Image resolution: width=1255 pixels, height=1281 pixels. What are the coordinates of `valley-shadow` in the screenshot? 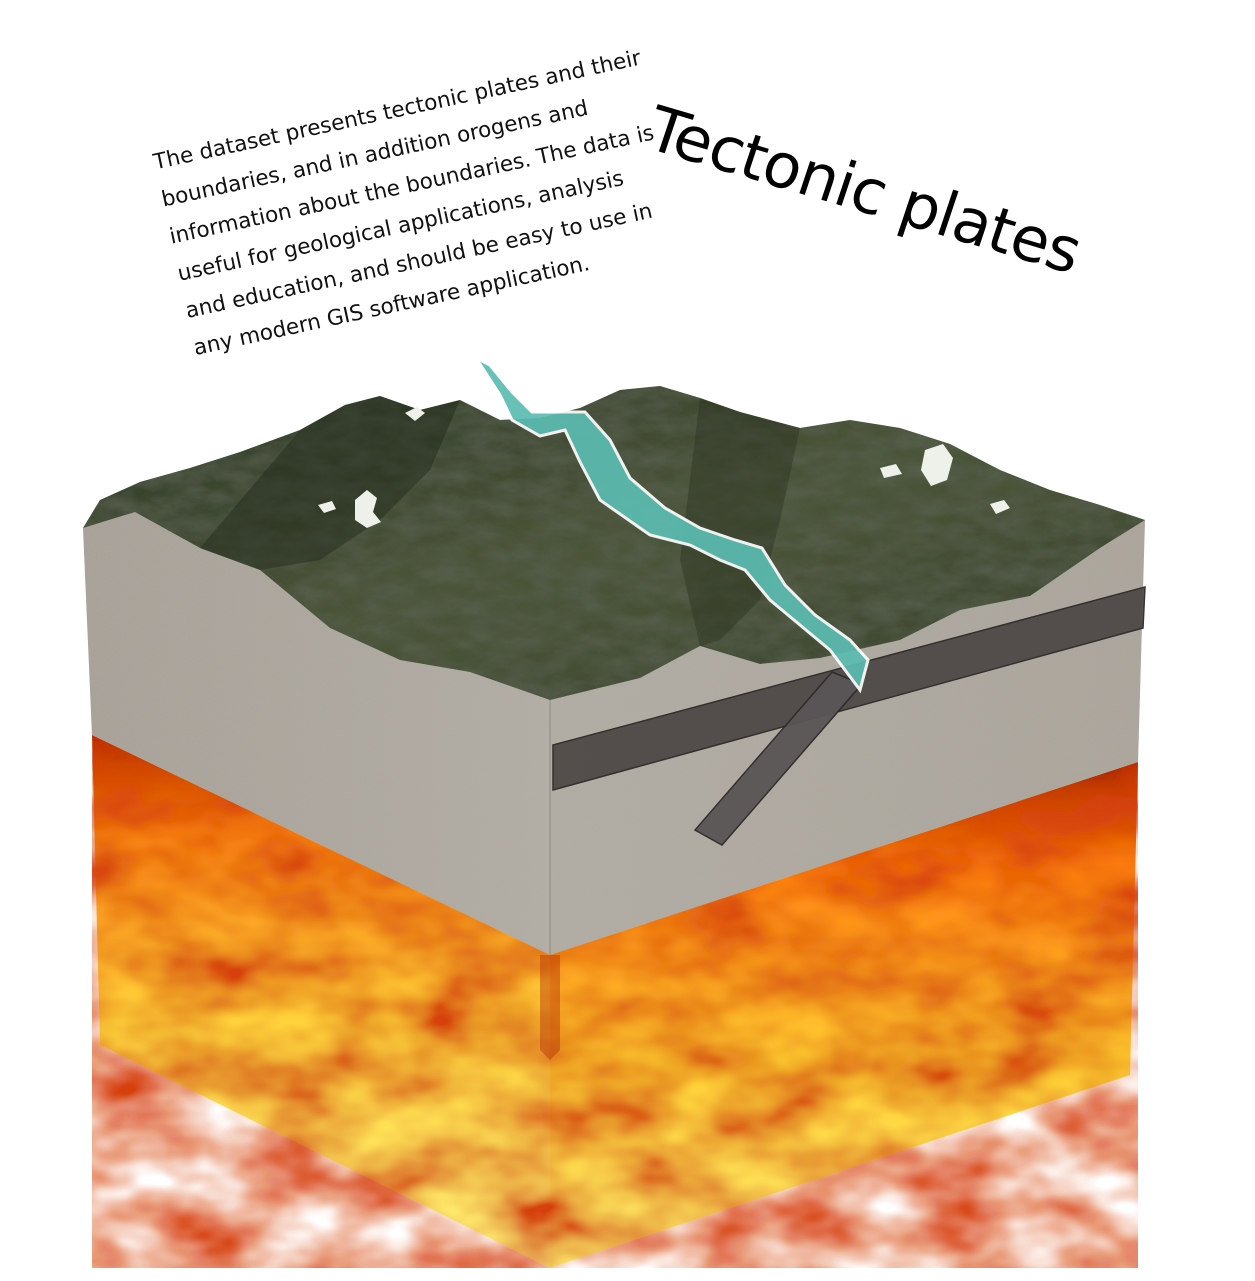 It's located at (740, 522).